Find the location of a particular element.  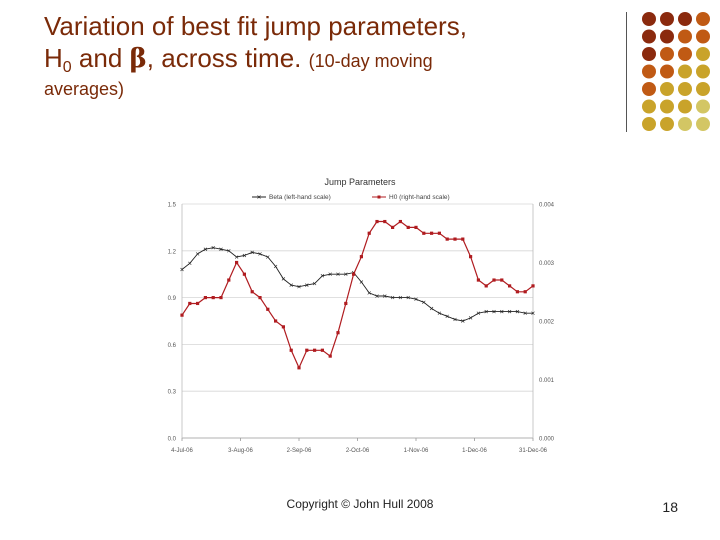

y-left-tick-label: 1.5 is located at coordinates (172, 206).